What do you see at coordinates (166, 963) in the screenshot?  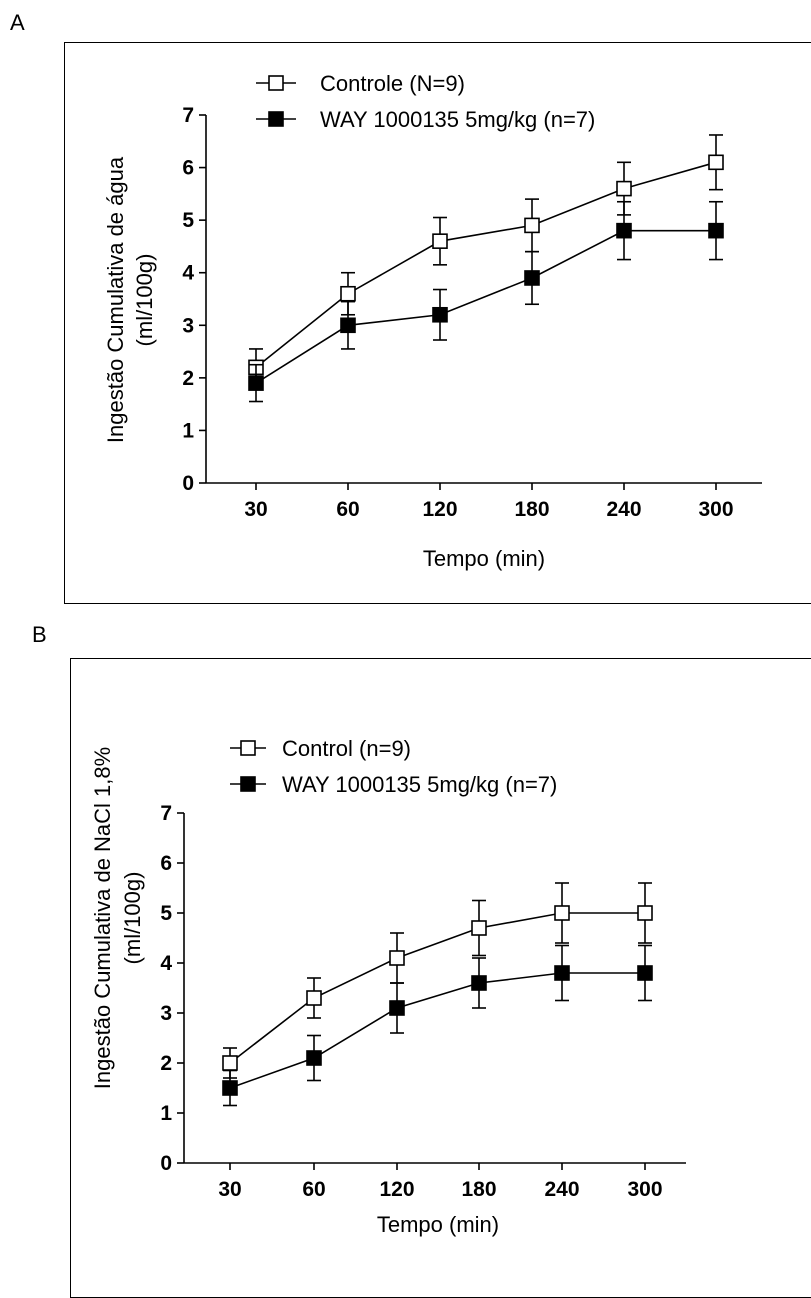 I see `chart-b-ytick-label: 4` at bounding box center [166, 963].